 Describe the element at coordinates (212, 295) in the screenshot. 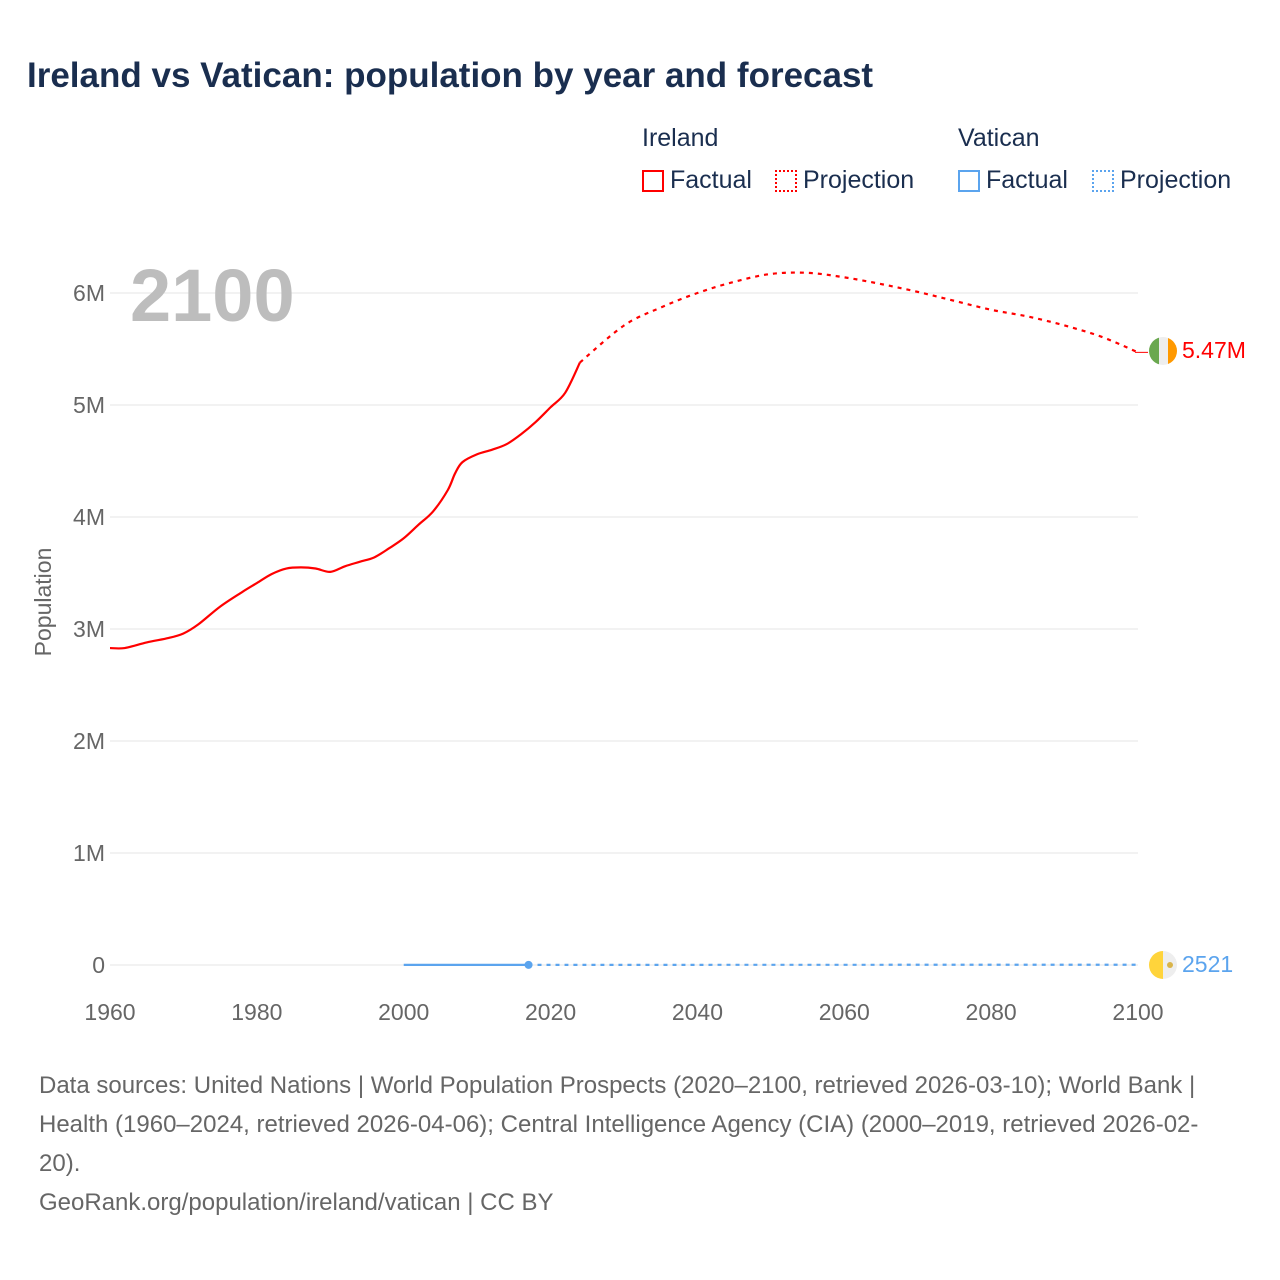

I see `year-overlay: 2100` at that location.